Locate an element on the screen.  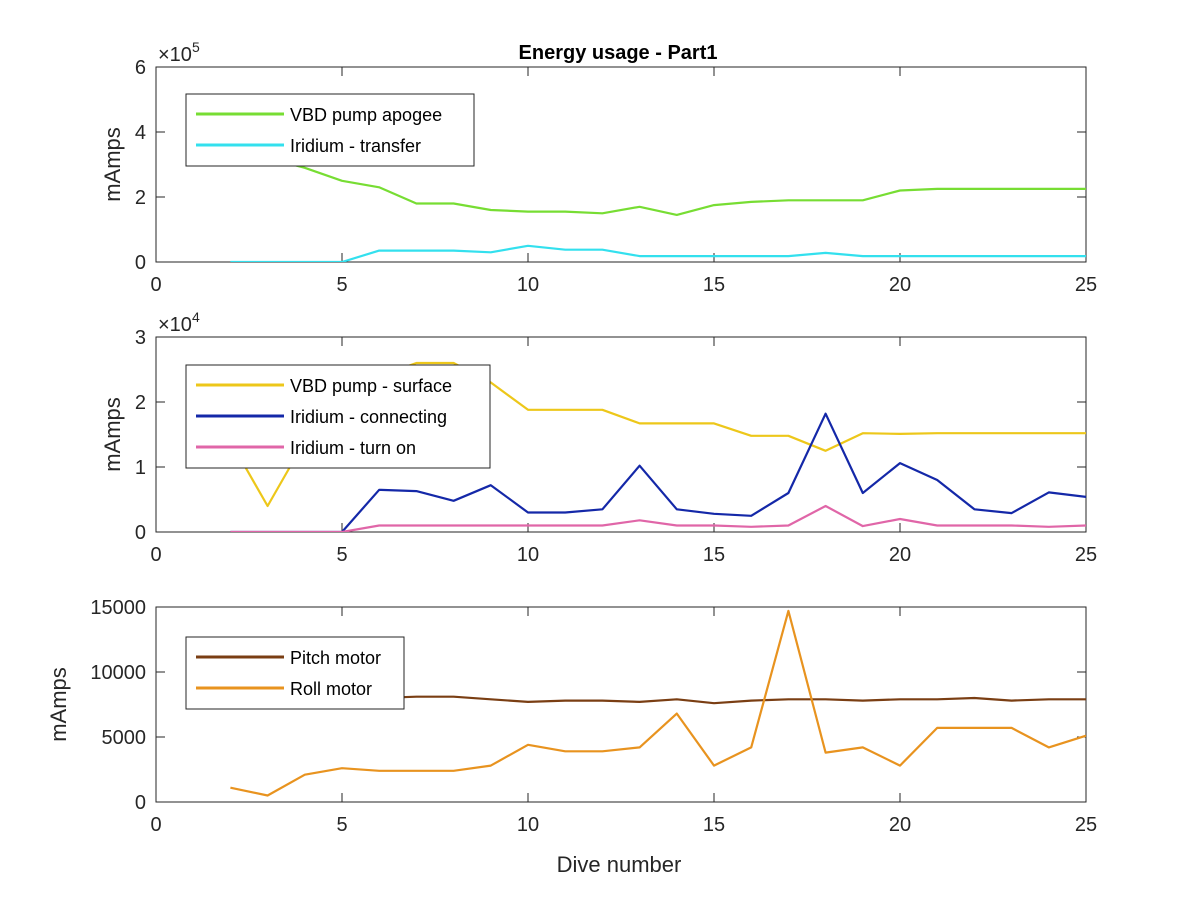
y-tick-label: 1 is located at coordinates (140, 468).